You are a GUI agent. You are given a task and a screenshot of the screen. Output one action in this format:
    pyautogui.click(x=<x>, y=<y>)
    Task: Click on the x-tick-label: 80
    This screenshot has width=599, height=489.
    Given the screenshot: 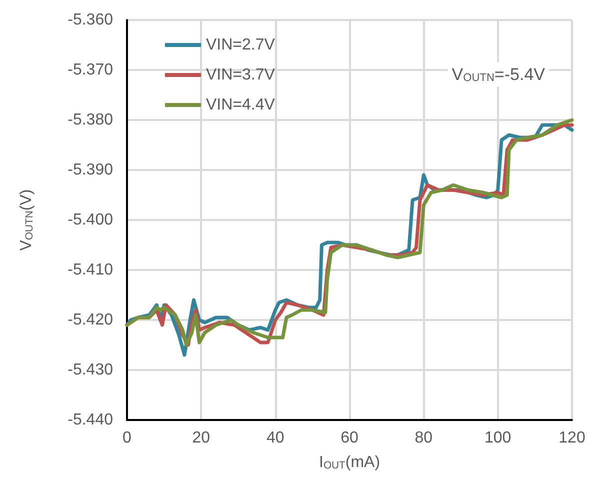 What is the action you would take?
    pyautogui.click(x=423, y=438)
    